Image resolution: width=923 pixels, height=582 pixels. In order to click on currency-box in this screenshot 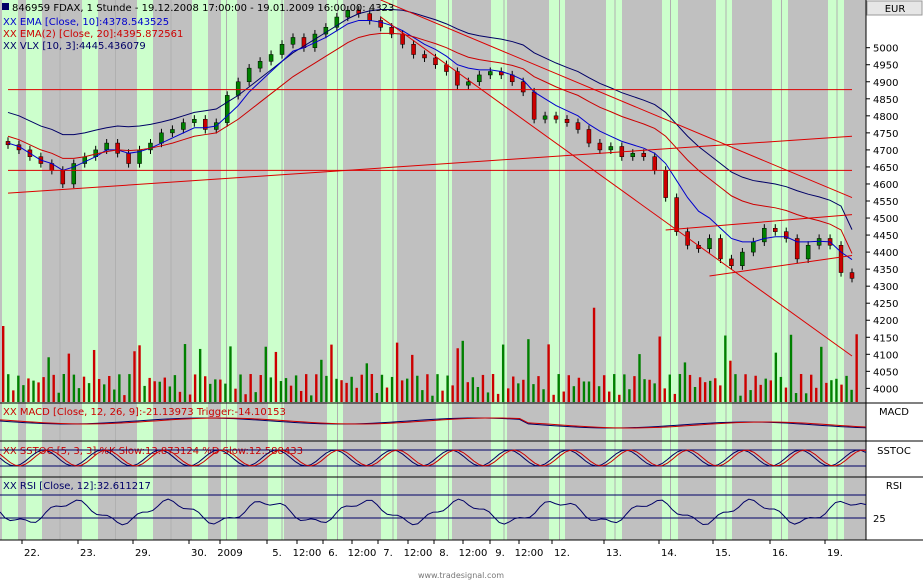, I will do `click(894, 8)`.